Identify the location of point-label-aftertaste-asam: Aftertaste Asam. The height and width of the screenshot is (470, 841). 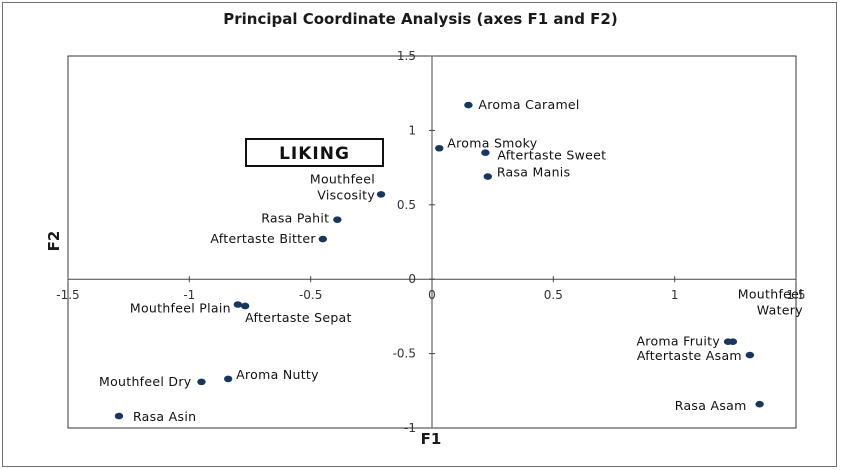
(689, 355).